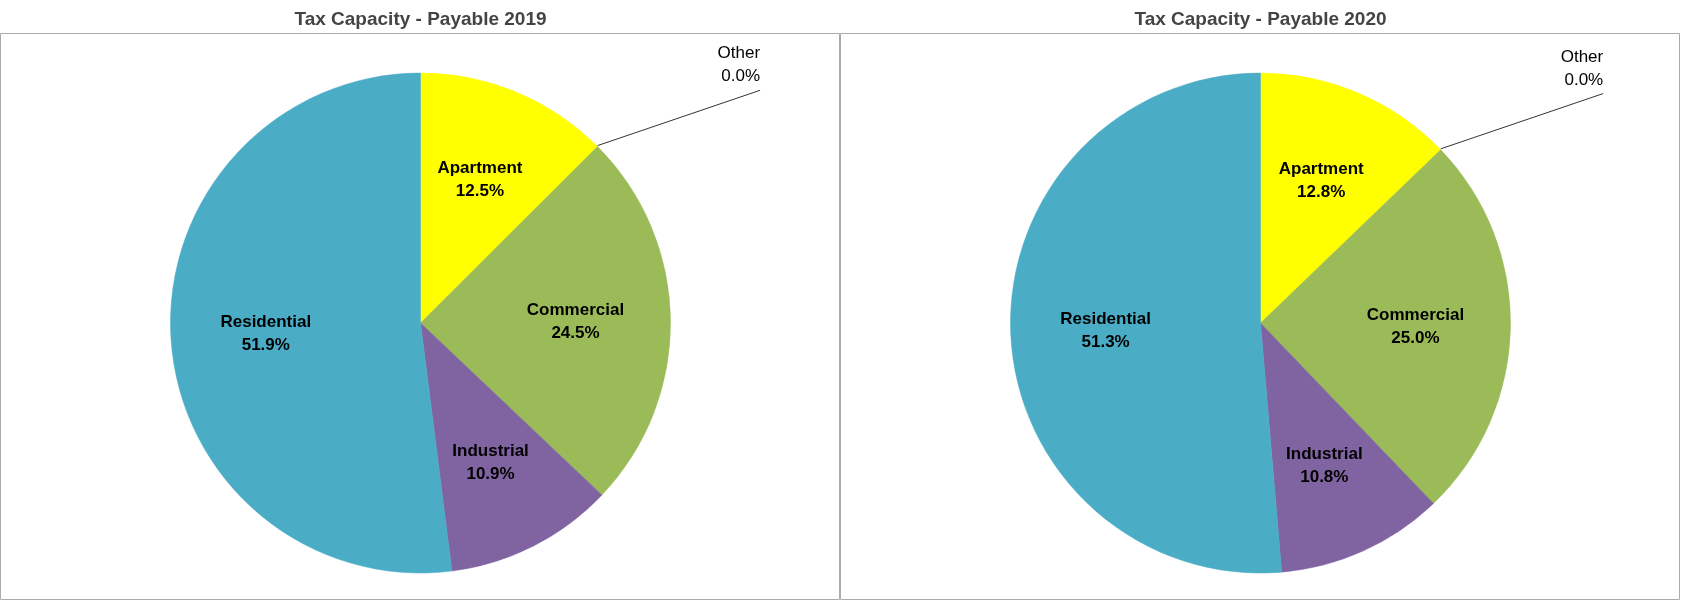 The width and height of the screenshot is (1685, 607). Describe the element at coordinates (480, 191) in the screenshot. I see `data-label: 12.5%` at that location.